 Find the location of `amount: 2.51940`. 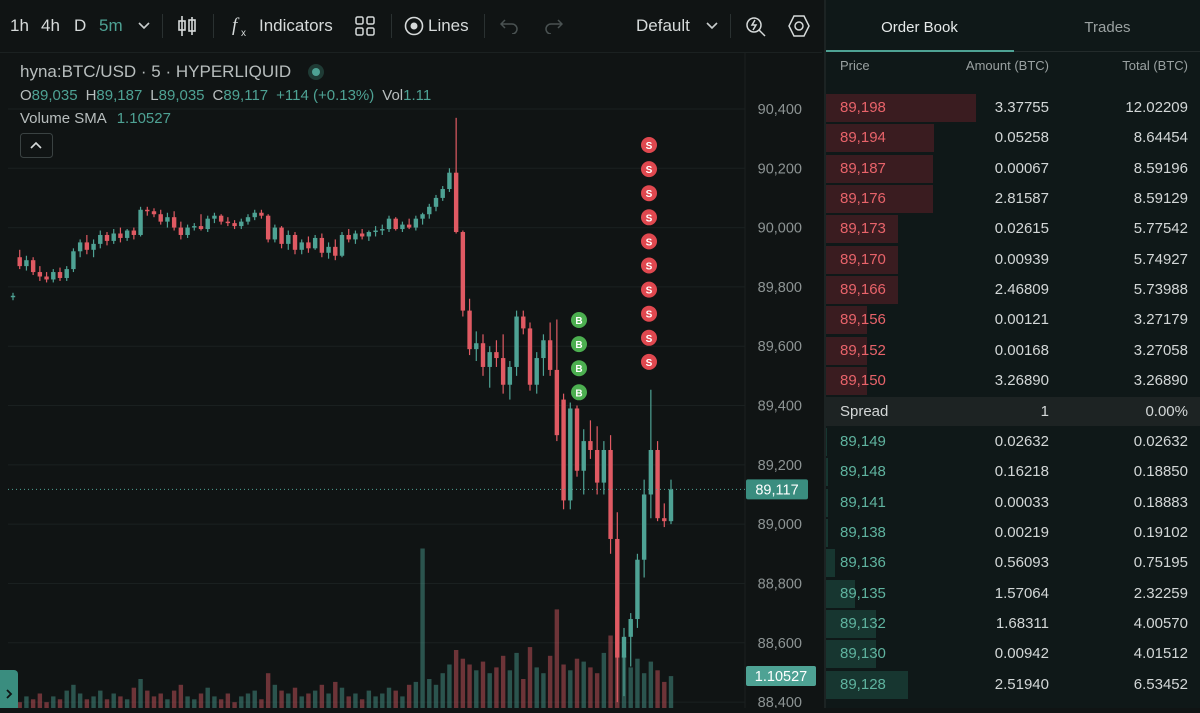

amount: 2.51940 is located at coordinates (1022, 684).